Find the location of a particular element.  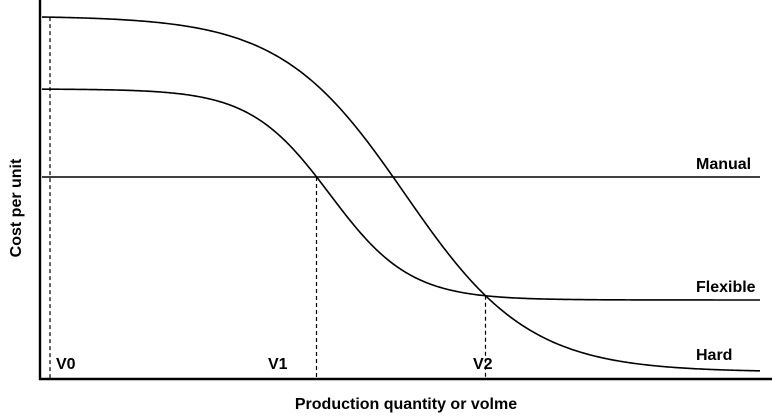

series-label-manual: Manual is located at coordinates (723, 164).